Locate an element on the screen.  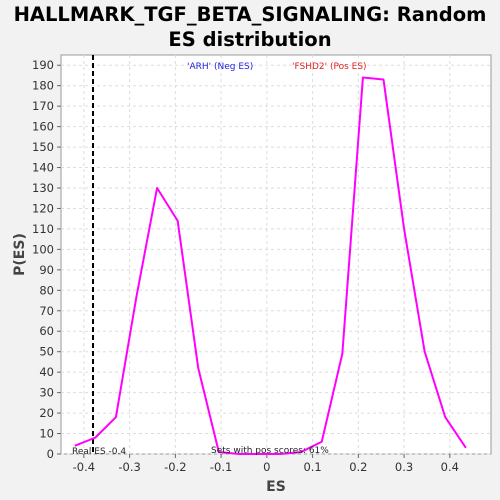
y-tick-label: 80 is located at coordinates (46, 290).